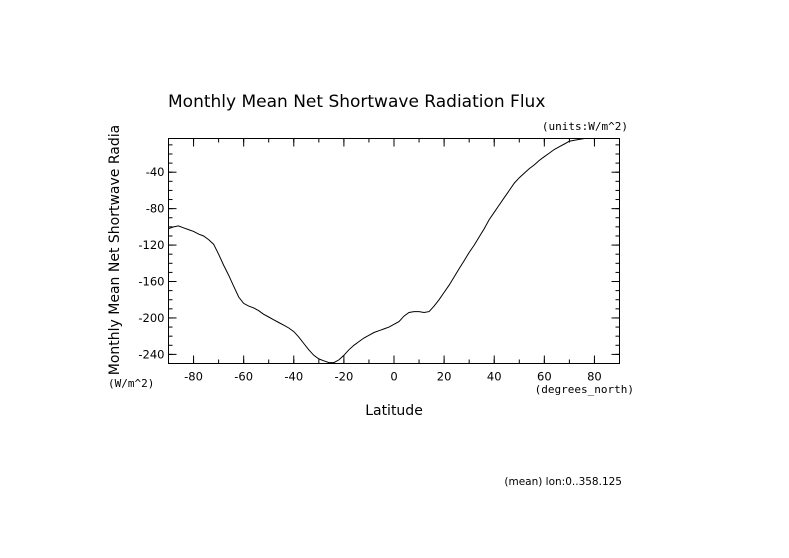  I want to click on x-tick-label: -40, so click(293, 377).